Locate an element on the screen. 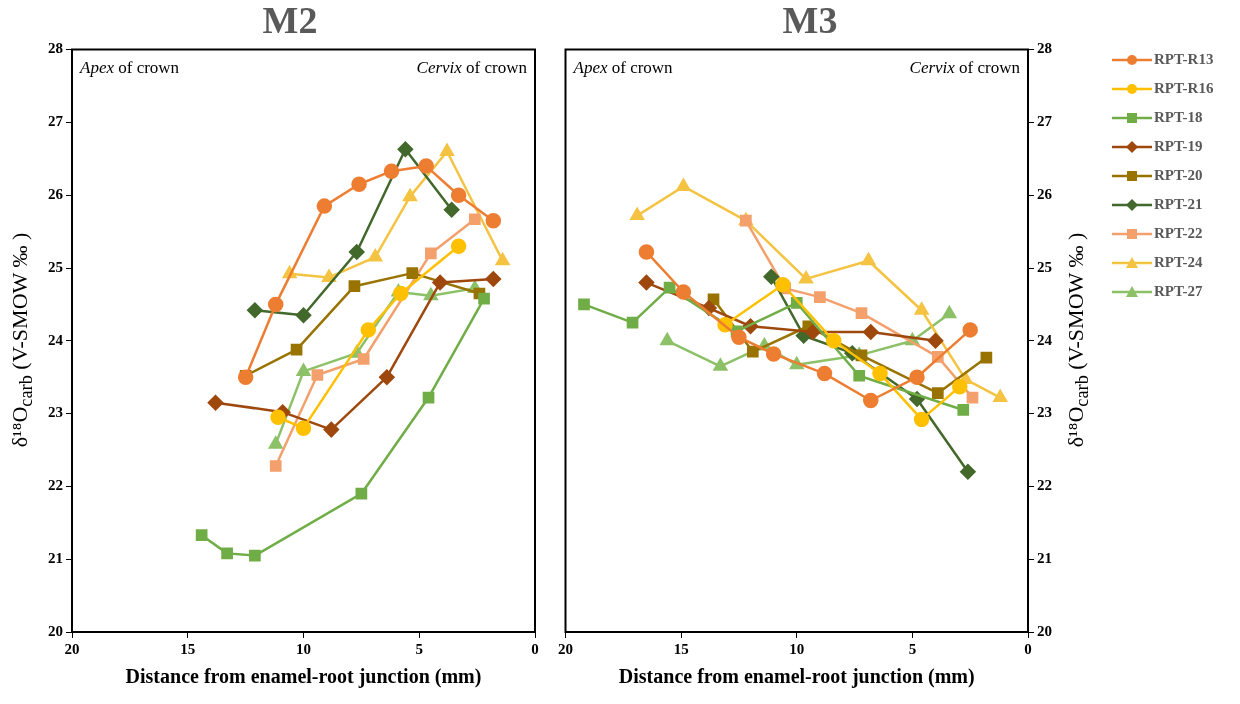  y2-tick-label: 25 is located at coordinates (1044, 266).